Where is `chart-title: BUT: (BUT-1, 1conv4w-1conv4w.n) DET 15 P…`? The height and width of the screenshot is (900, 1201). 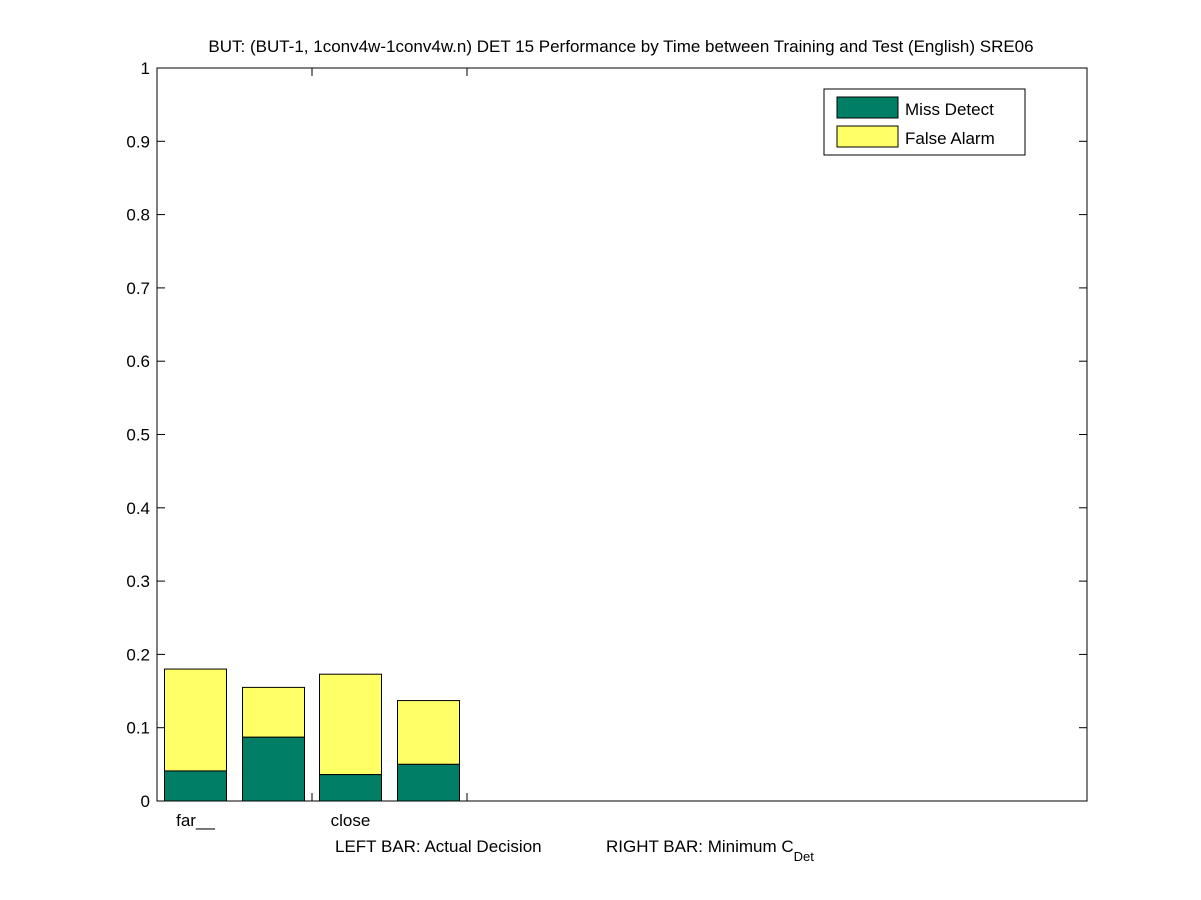 chart-title: BUT: (BUT-1, 1conv4w-1conv4w.n) DET 15 P… is located at coordinates (620, 46).